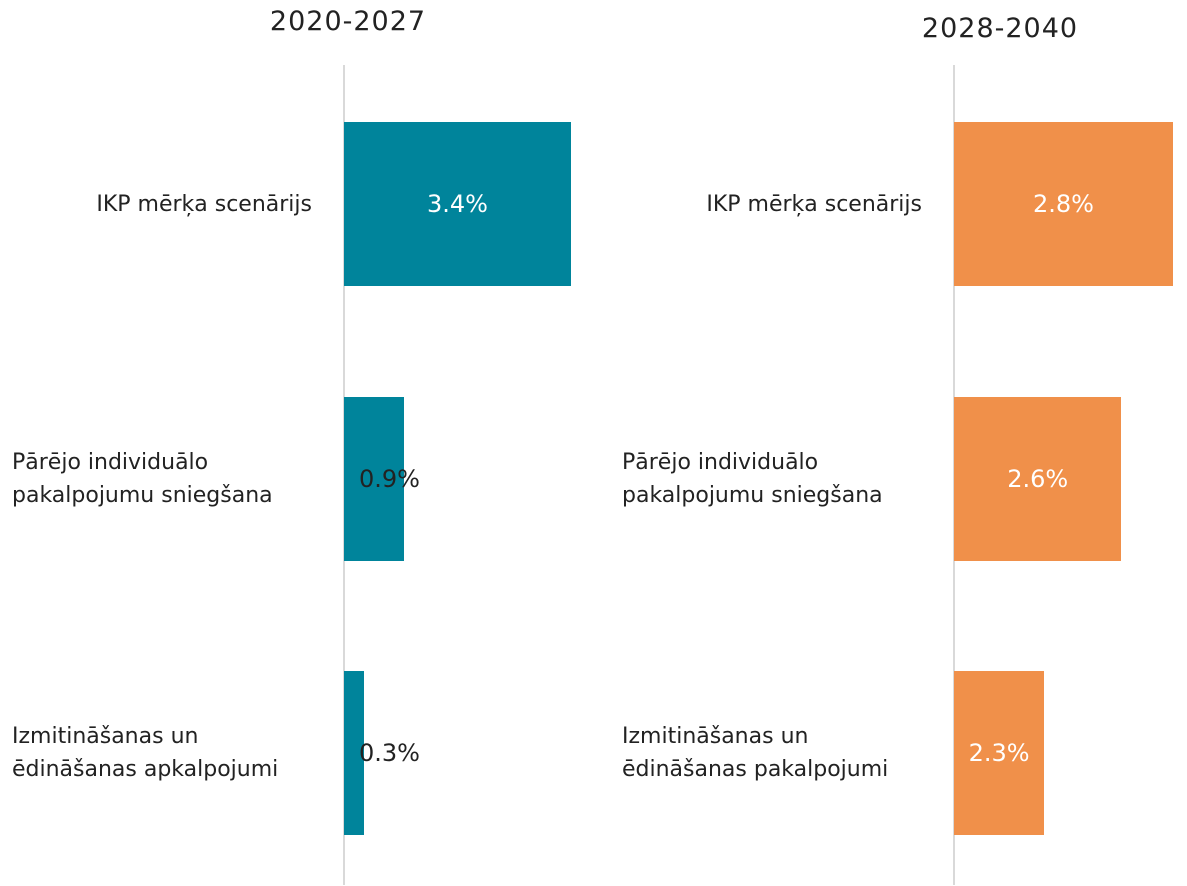  I want to click on value-label: 3.4%, so click(457, 204).